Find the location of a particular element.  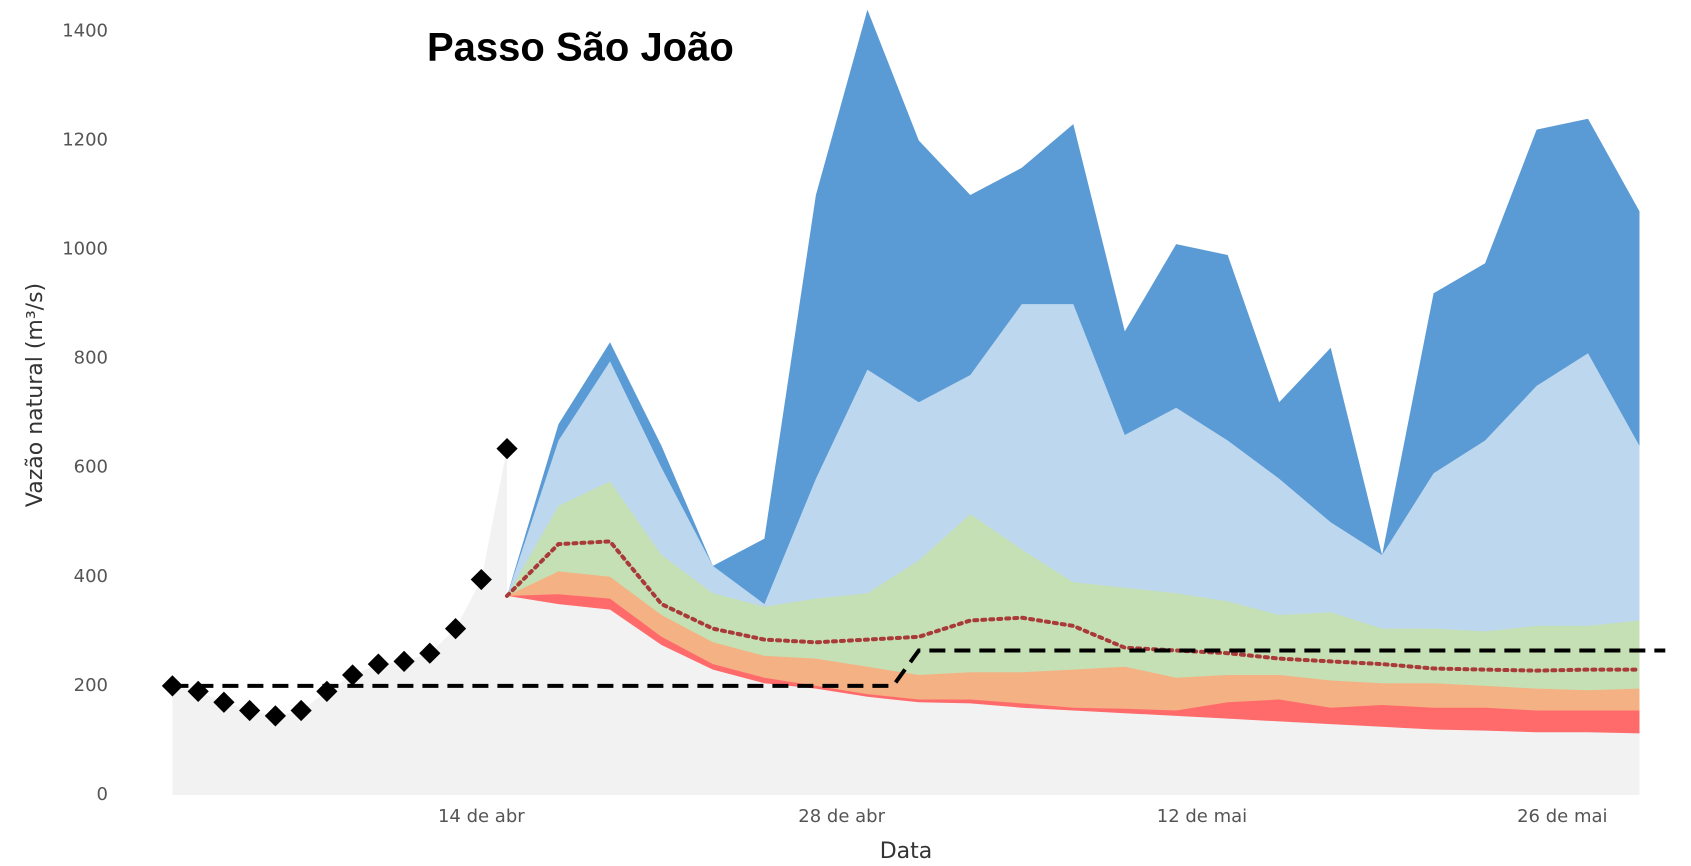

area is located at coordinates (339, 621).